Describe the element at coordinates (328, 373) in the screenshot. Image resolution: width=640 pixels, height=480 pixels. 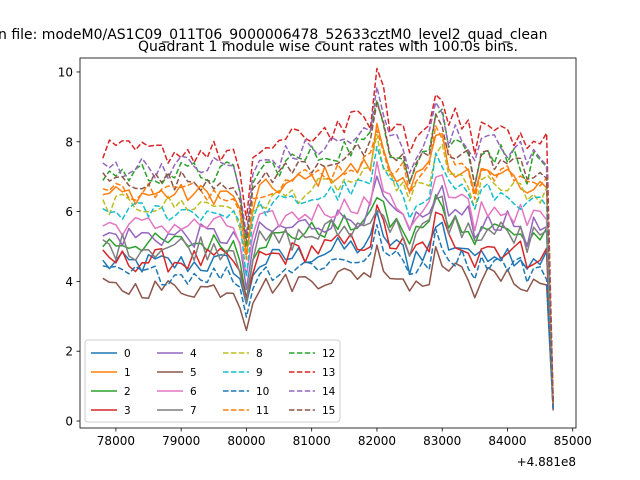
I see `legend-label-13: 13` at that location.